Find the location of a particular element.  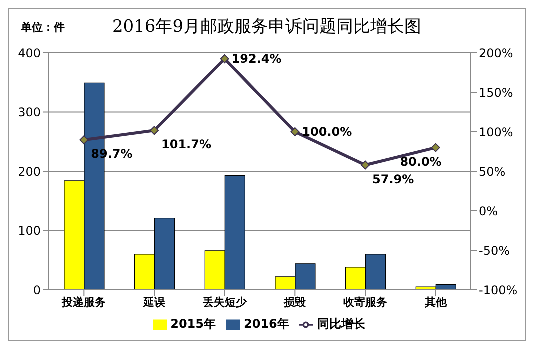

y2-tick-label: 0% is located at coordinates (488, 211).